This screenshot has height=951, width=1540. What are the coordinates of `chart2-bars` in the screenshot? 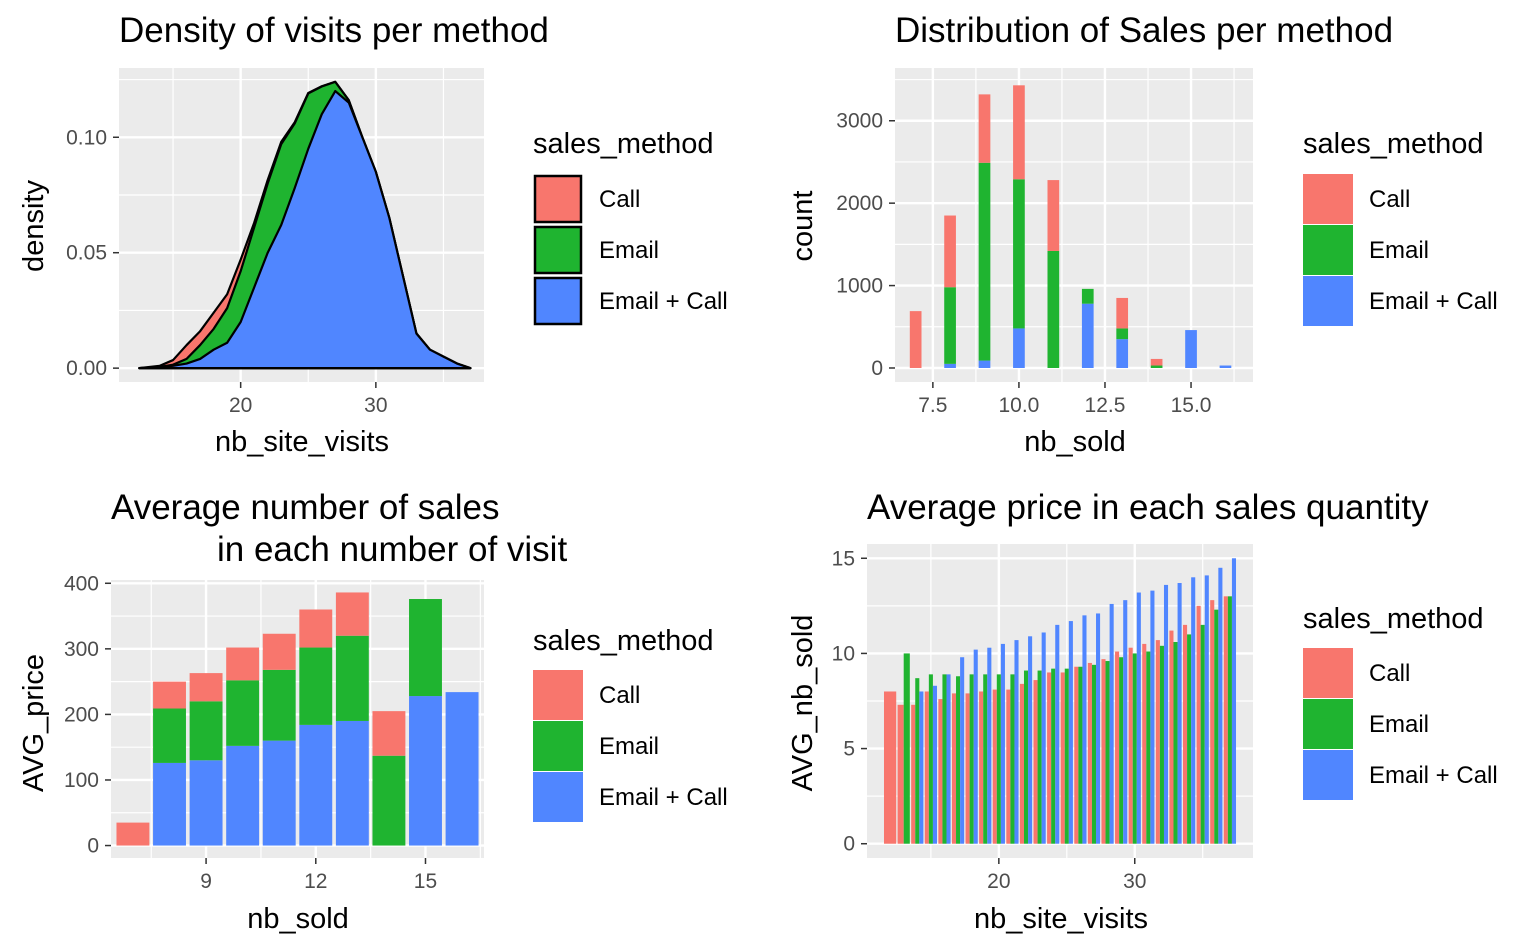 It's located at (1070, 226).